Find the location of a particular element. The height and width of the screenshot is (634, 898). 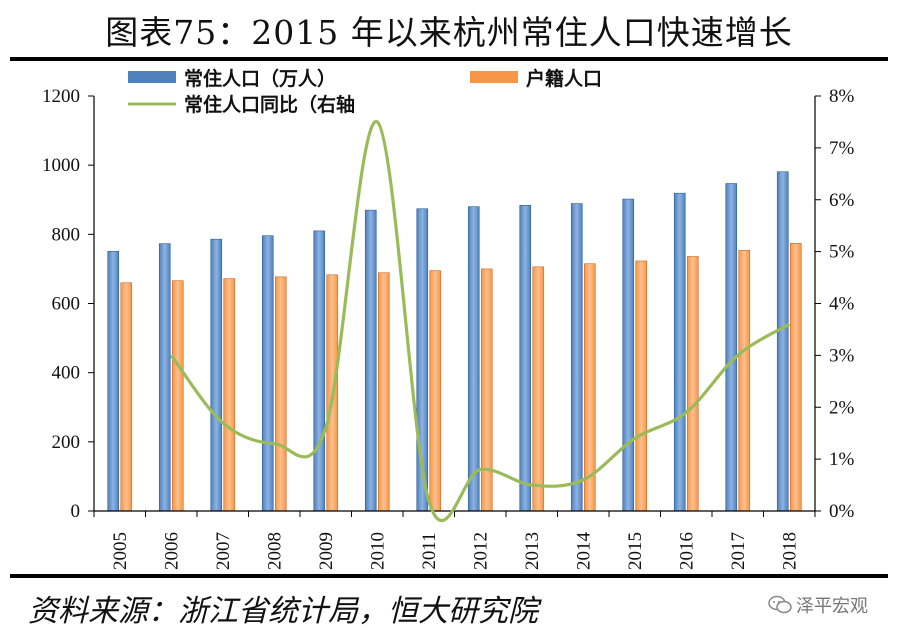

legend-label: 户籍人口 is located at coordinates (564, 78).